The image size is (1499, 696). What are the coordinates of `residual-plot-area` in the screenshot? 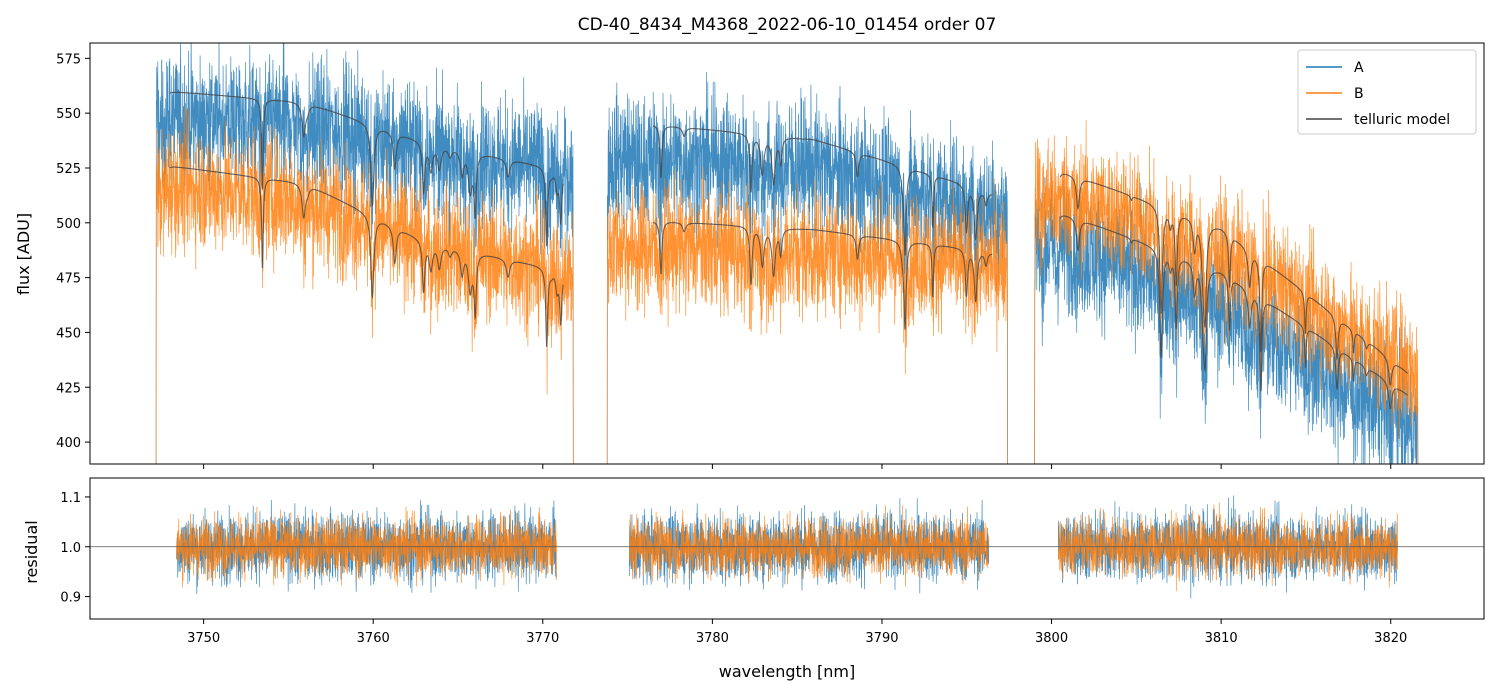 It's located at (787, 547).